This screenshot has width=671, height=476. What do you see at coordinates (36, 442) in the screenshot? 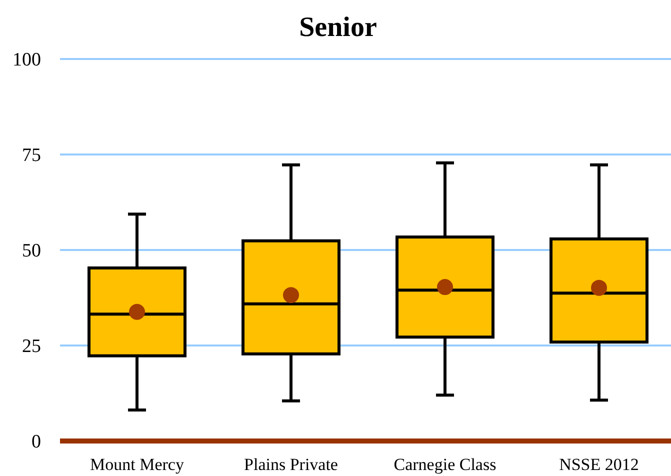
I see `y-tick-label: 0` at bounding box center [36, 442].